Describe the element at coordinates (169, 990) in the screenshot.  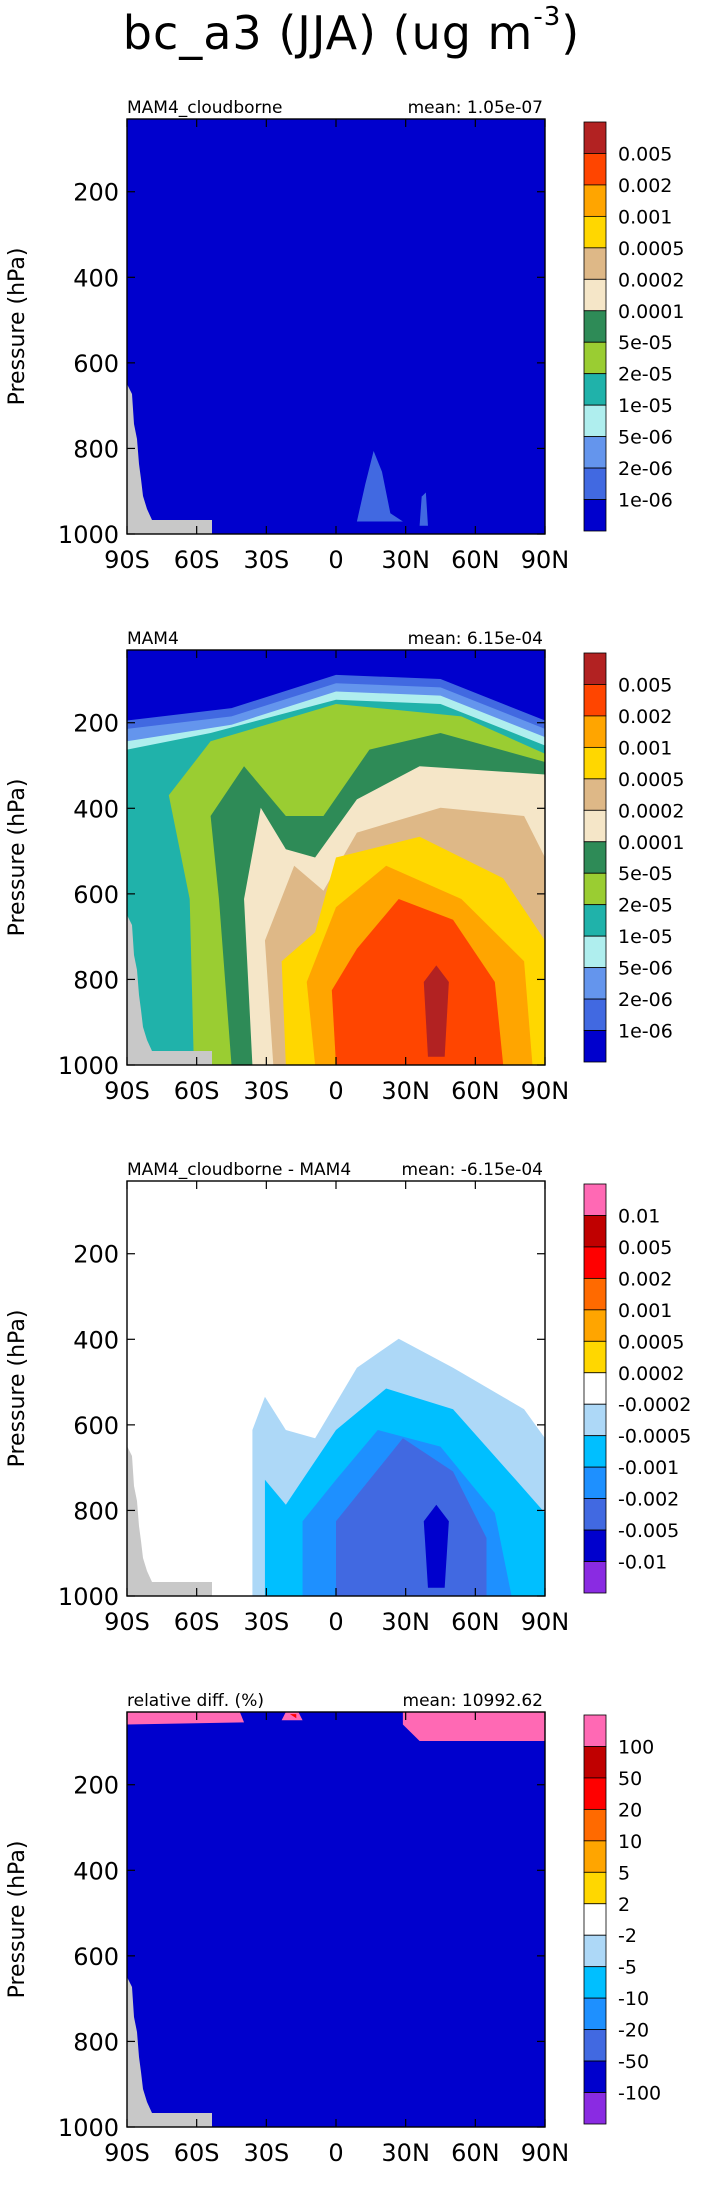
I see `terrain-mask` at that location.